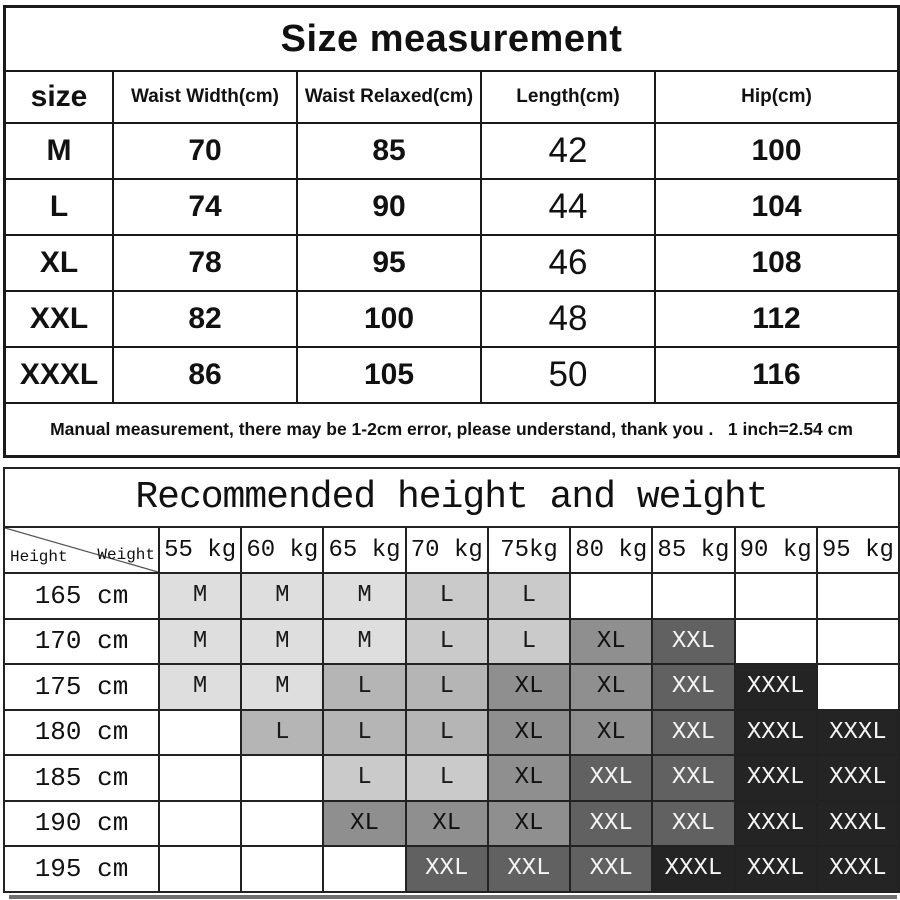 The image size is (900, 900). I want to click on height-row-label: 185 cm, so click(81, 778).